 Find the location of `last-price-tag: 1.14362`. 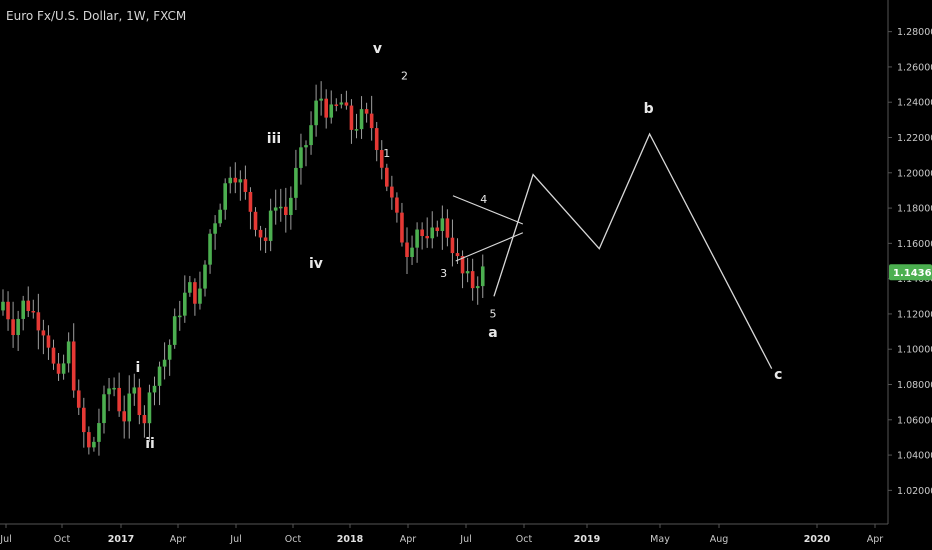

last-price-tag: 1.14362 is located at coordinates (910, 272).